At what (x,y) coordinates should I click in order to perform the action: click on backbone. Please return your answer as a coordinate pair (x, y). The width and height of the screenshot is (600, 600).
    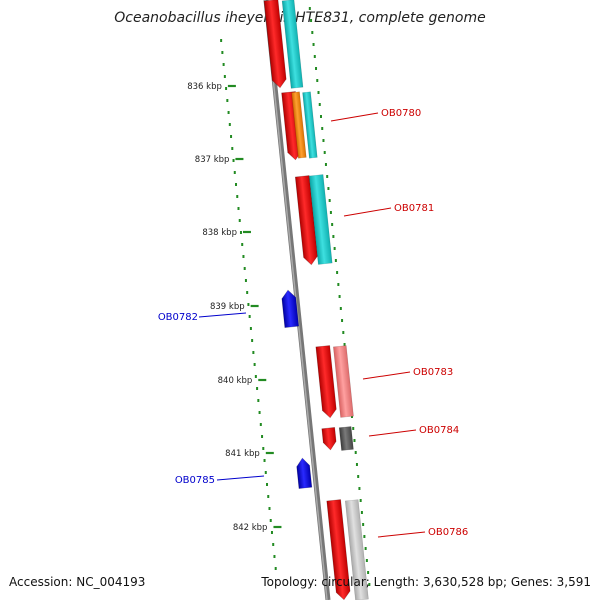
    Looking at the image, I should click on (297, 300).